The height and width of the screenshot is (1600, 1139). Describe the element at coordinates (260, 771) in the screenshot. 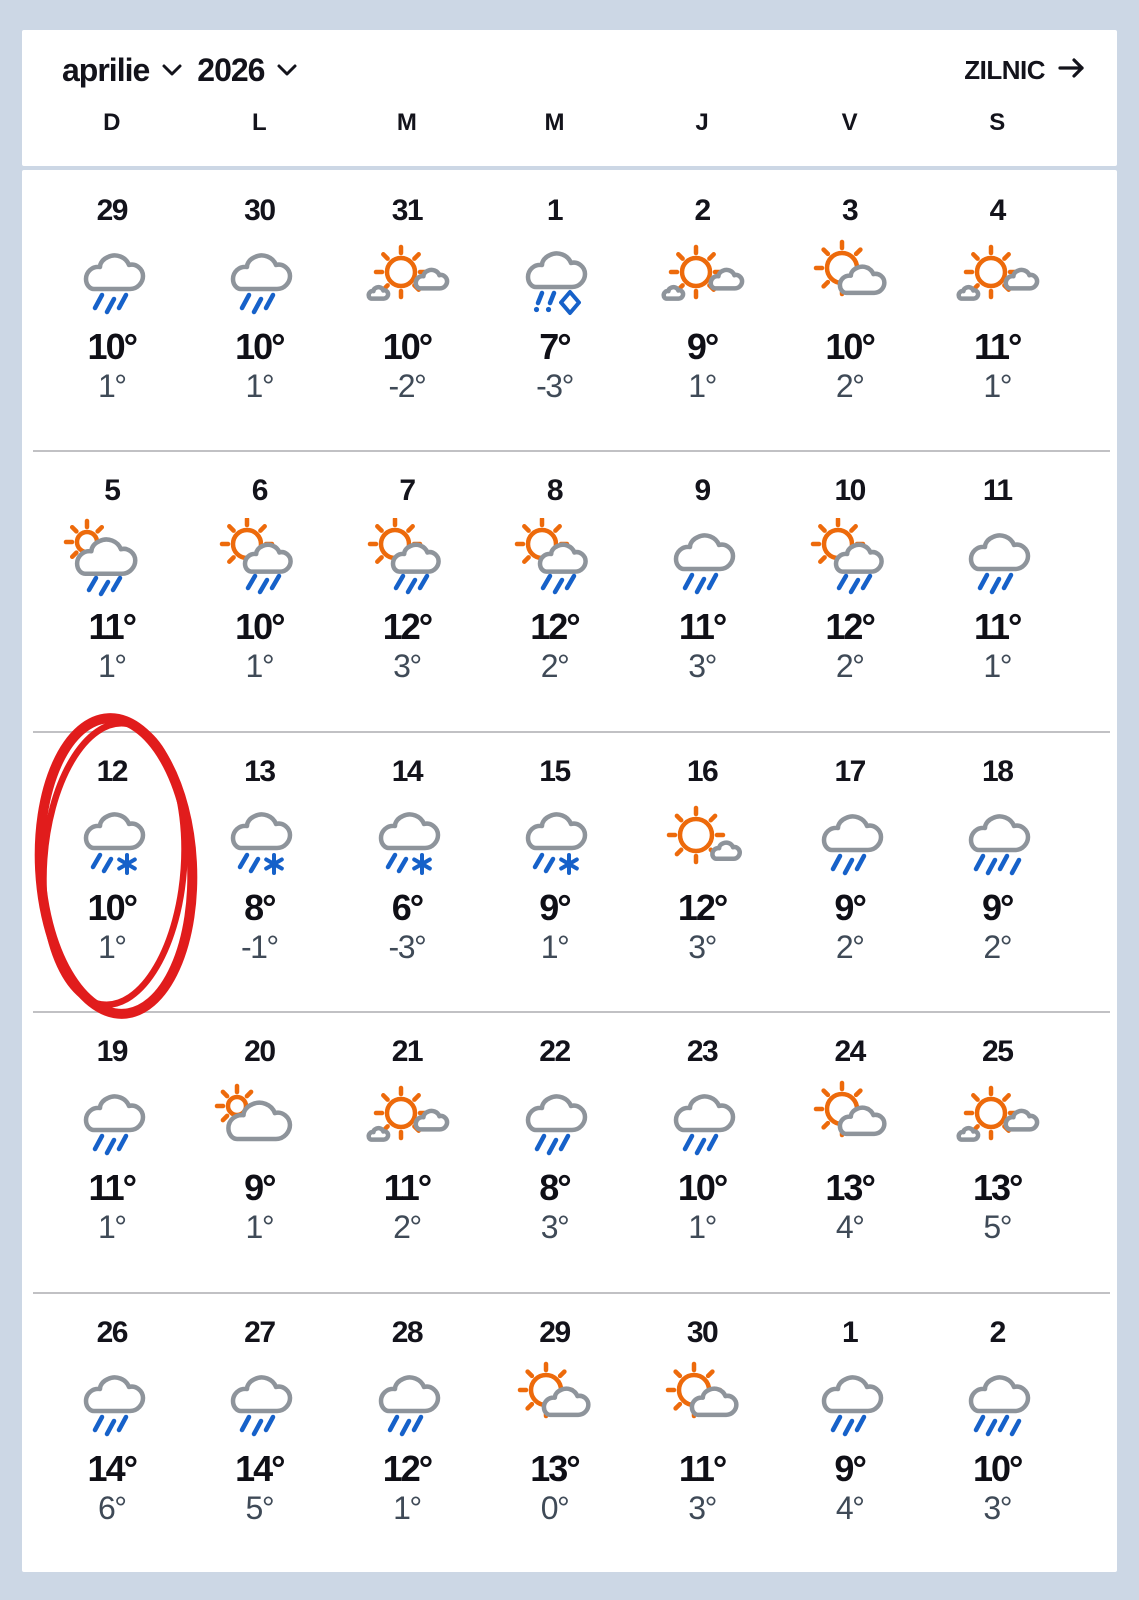

I see `day-number: 13` at that location.